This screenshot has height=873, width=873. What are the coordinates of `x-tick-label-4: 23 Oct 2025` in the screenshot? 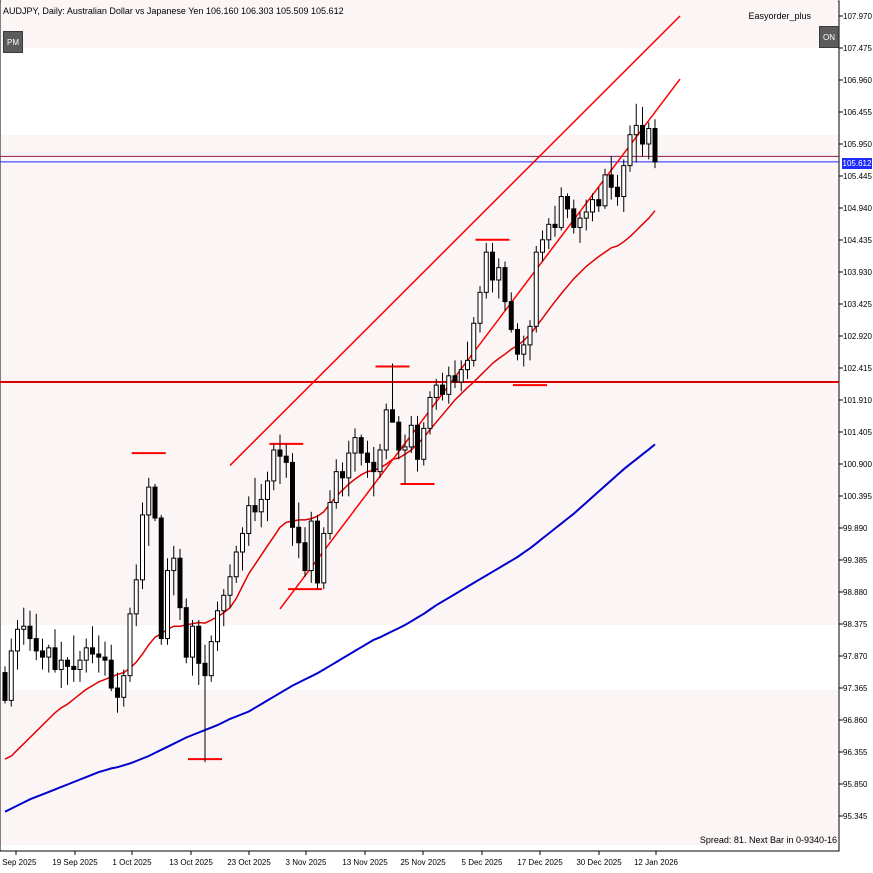 It's located at (249, 862).